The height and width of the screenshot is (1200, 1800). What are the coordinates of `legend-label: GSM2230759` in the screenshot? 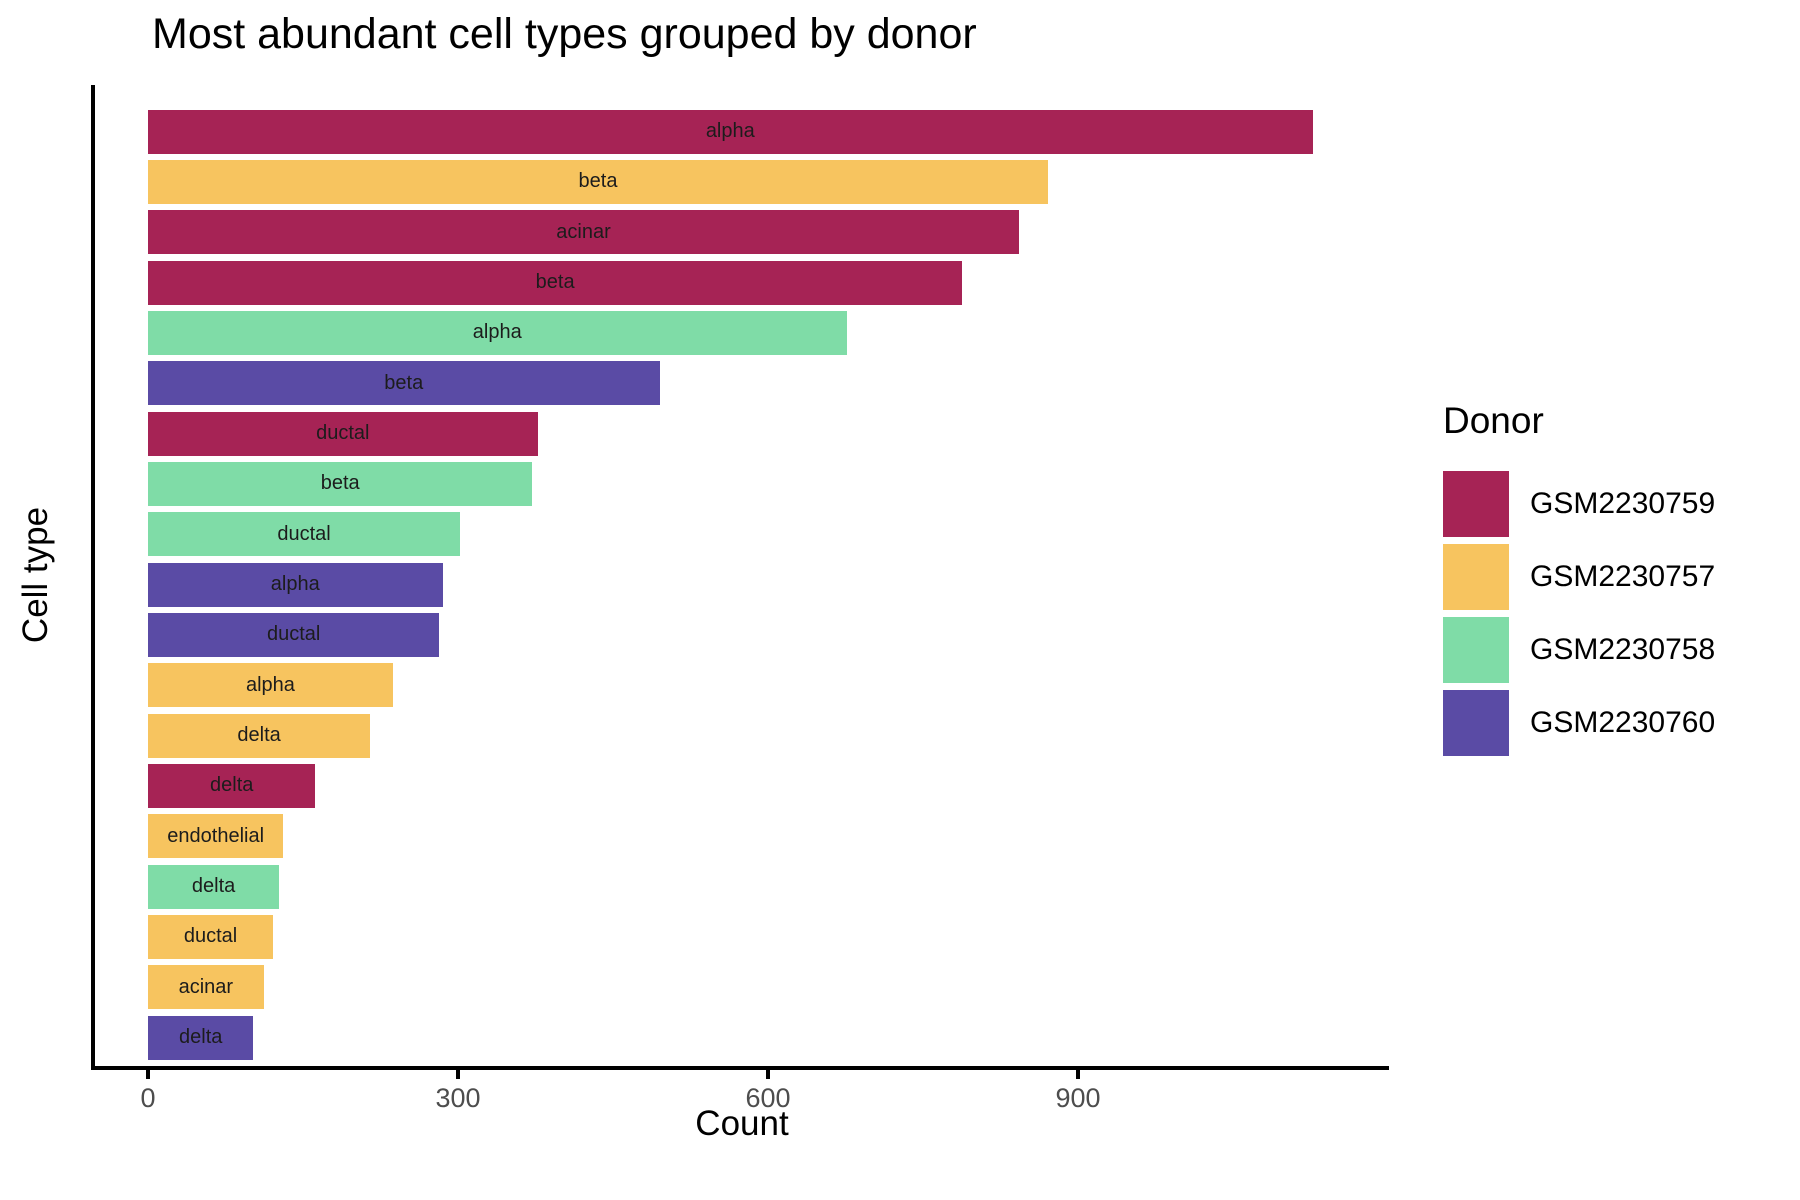 It's located at (1623, 503).